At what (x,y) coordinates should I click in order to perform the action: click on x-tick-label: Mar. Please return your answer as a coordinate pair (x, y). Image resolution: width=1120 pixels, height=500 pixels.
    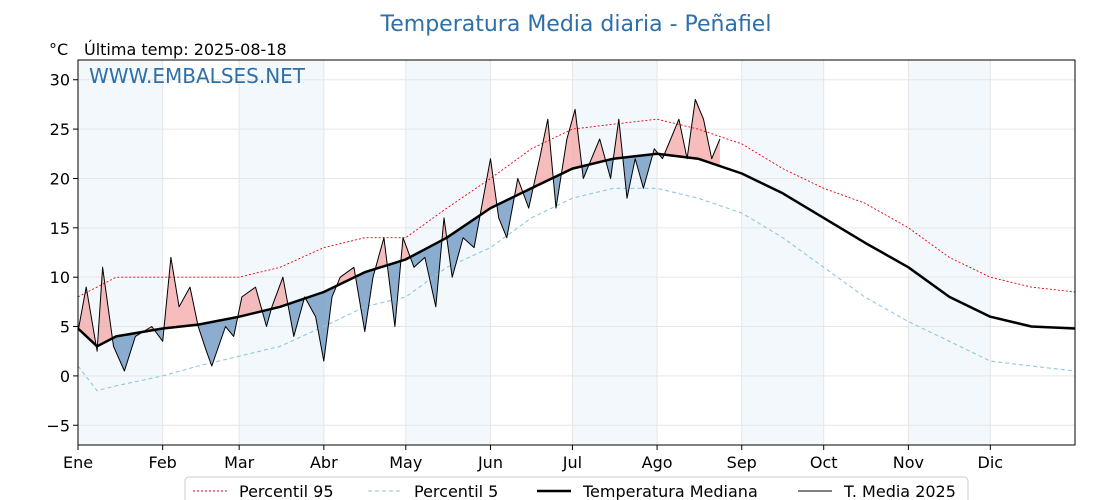
    Looking at the image, I should click on (239, 462).